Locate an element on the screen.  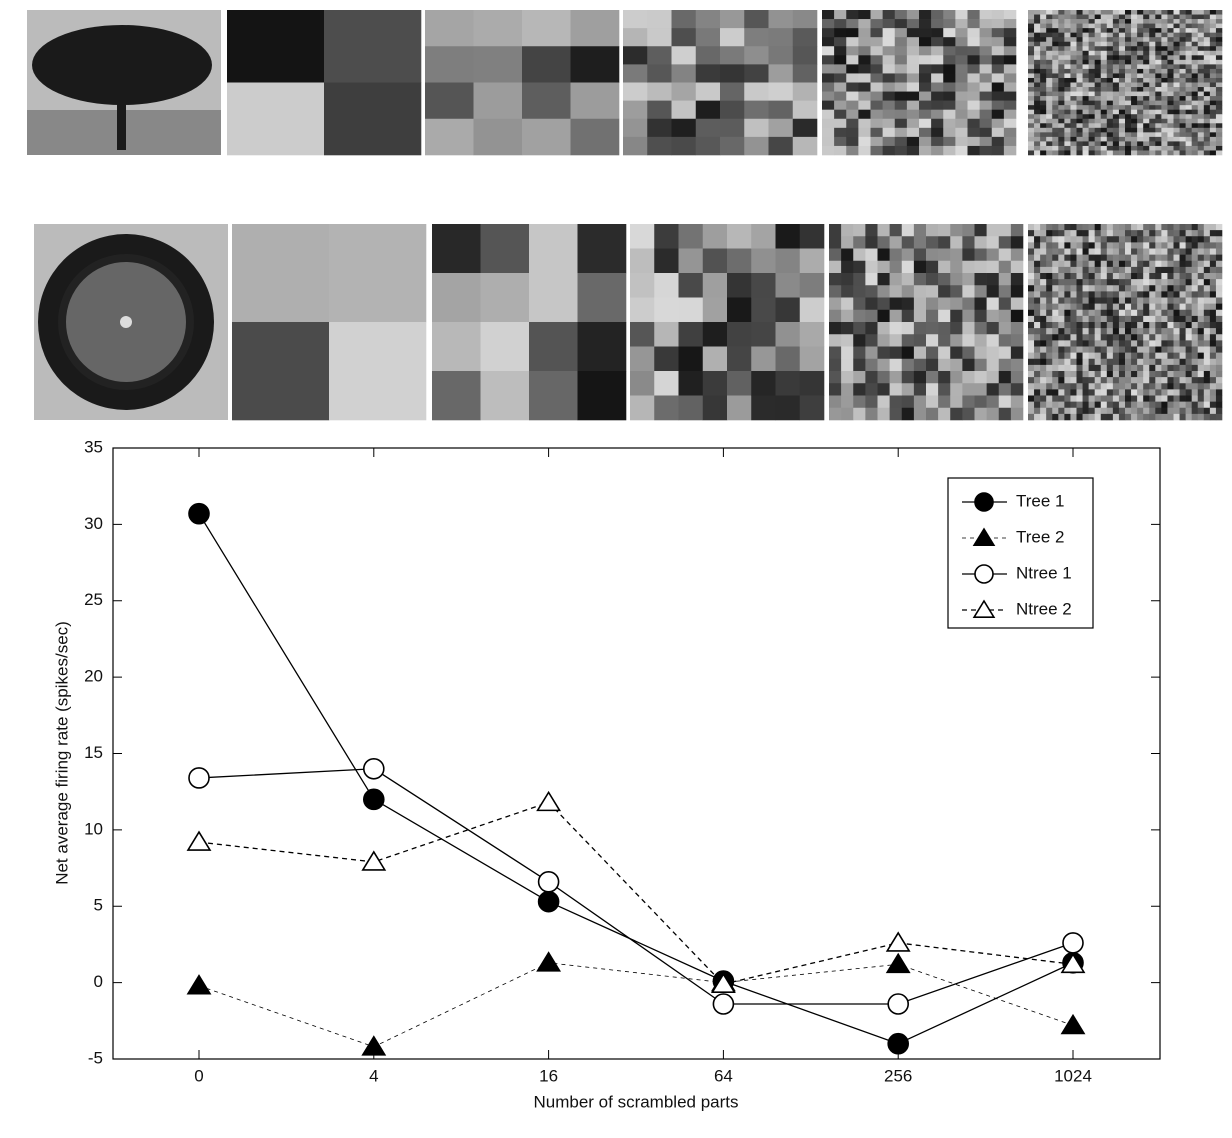
legend-label: Ntree 2 is located at coordinates (1044, 608).